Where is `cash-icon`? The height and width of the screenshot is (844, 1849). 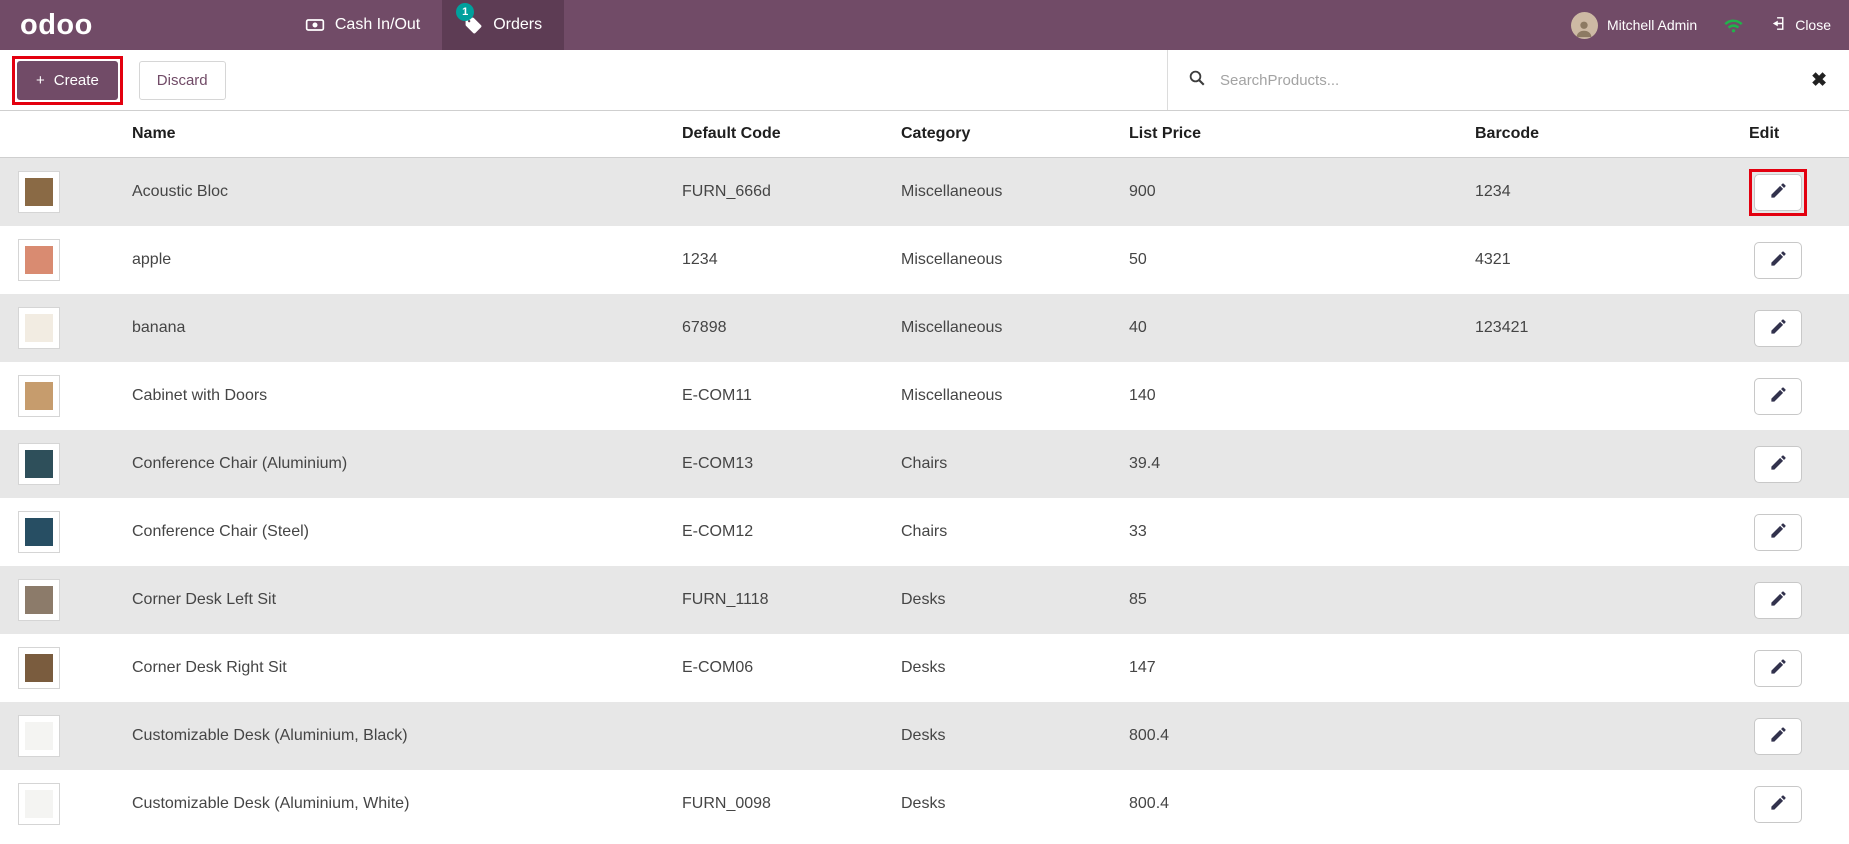 cash-icon is located at coordinates (315, 25).